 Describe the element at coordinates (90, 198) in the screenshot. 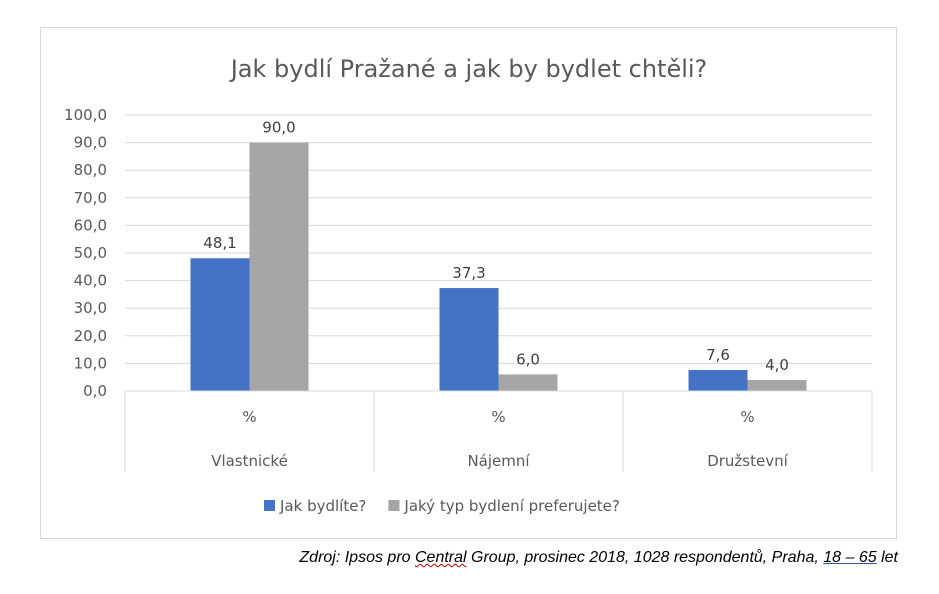

I see `y-tick-label: 70,0` at that location.